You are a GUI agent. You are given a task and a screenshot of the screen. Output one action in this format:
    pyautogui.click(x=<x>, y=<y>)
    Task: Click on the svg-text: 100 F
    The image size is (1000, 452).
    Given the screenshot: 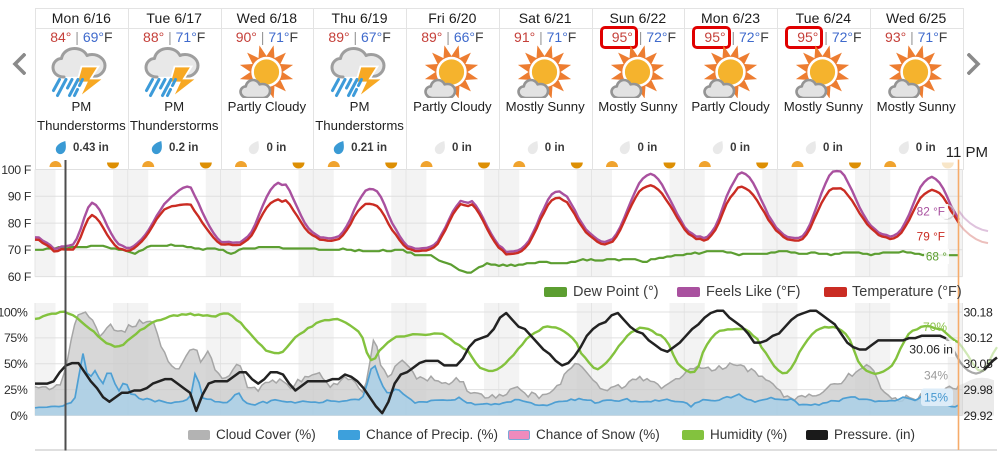 What is the action you would take?
    pyautogui.click(x=16, y=170)
    